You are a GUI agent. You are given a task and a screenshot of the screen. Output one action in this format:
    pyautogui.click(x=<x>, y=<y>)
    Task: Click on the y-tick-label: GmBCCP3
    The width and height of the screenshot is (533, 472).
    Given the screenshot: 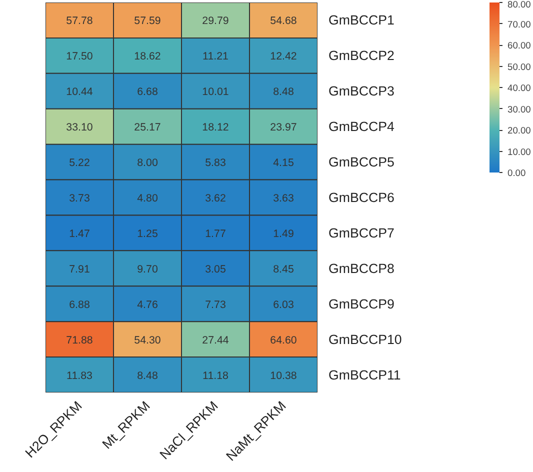 What is the action you would take?
    pyautogui.click(x=361, y=91)
    